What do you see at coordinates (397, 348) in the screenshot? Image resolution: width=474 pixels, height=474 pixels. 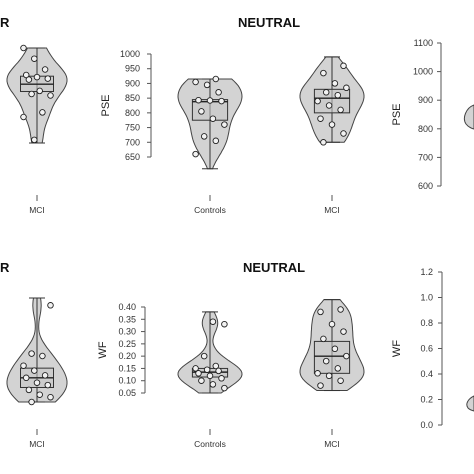 I see `y-axis-label: WF` at bounding box center [397, 348].